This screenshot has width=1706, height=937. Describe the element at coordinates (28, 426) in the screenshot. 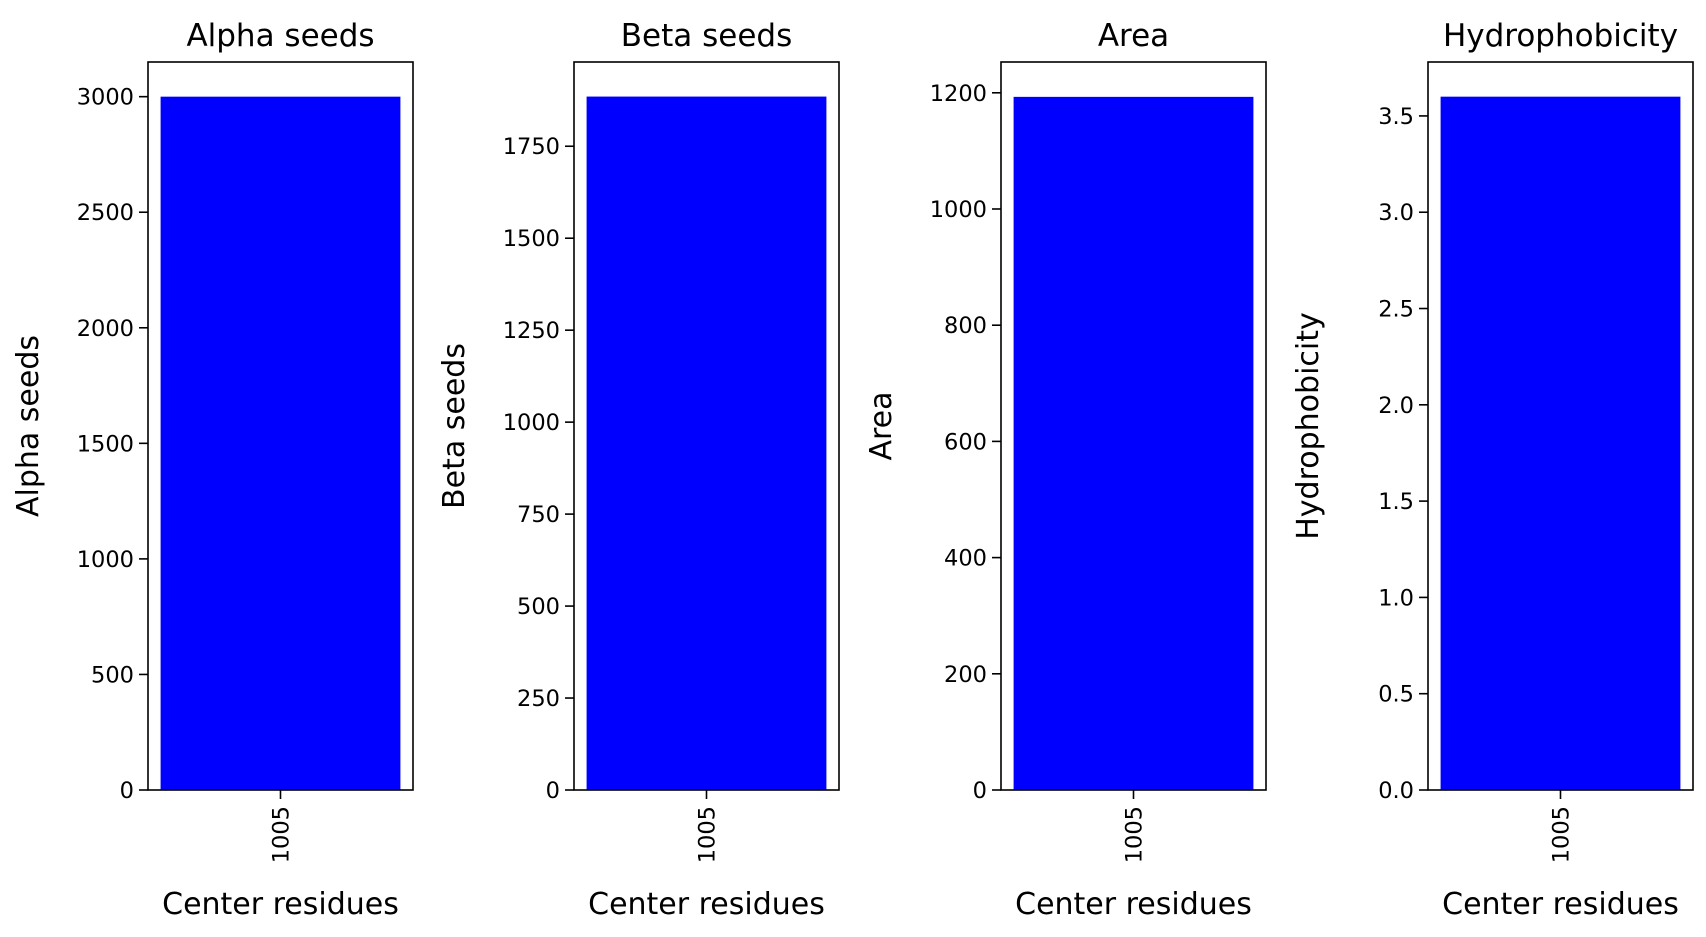

I see `y-axis-label: Alpha seeds` at that location.